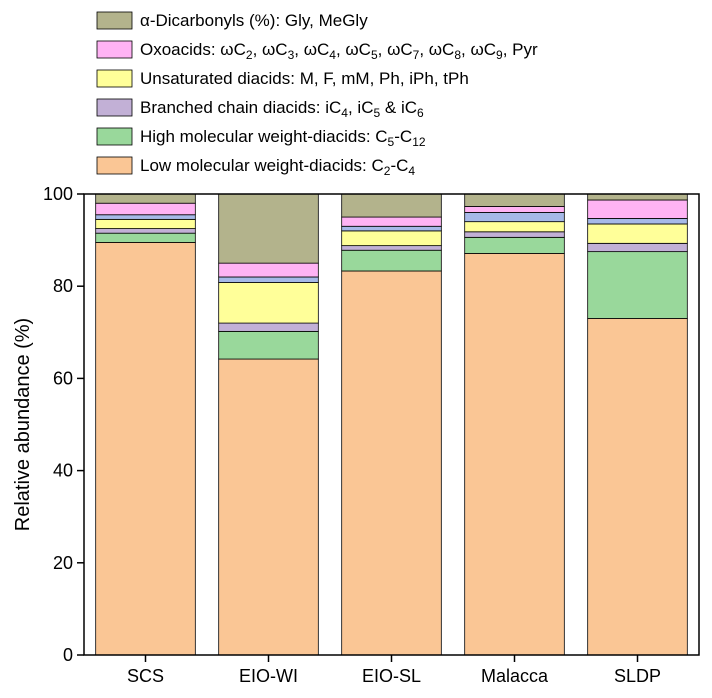  Describe the element at coordinates (63, 286) in the screenshot. I see `y-tick-label: 80` at that location.